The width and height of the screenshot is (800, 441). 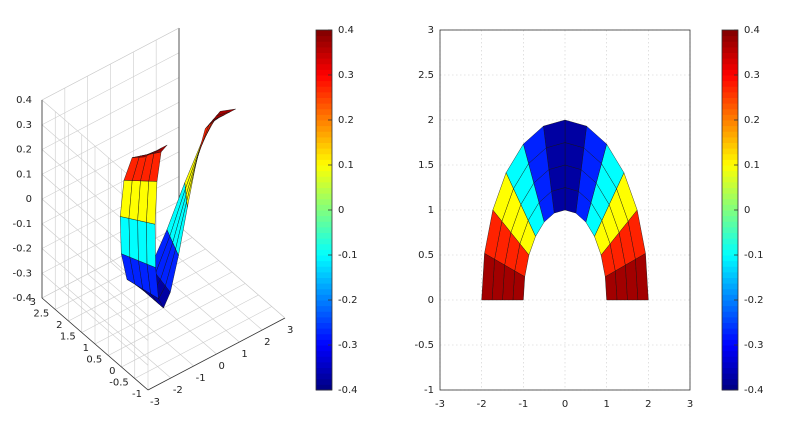 What do you see at coordinates (348, 255) in the screenshot?
I see `colorbar-tick-label: -0.1` at bounding box center [348, 255].